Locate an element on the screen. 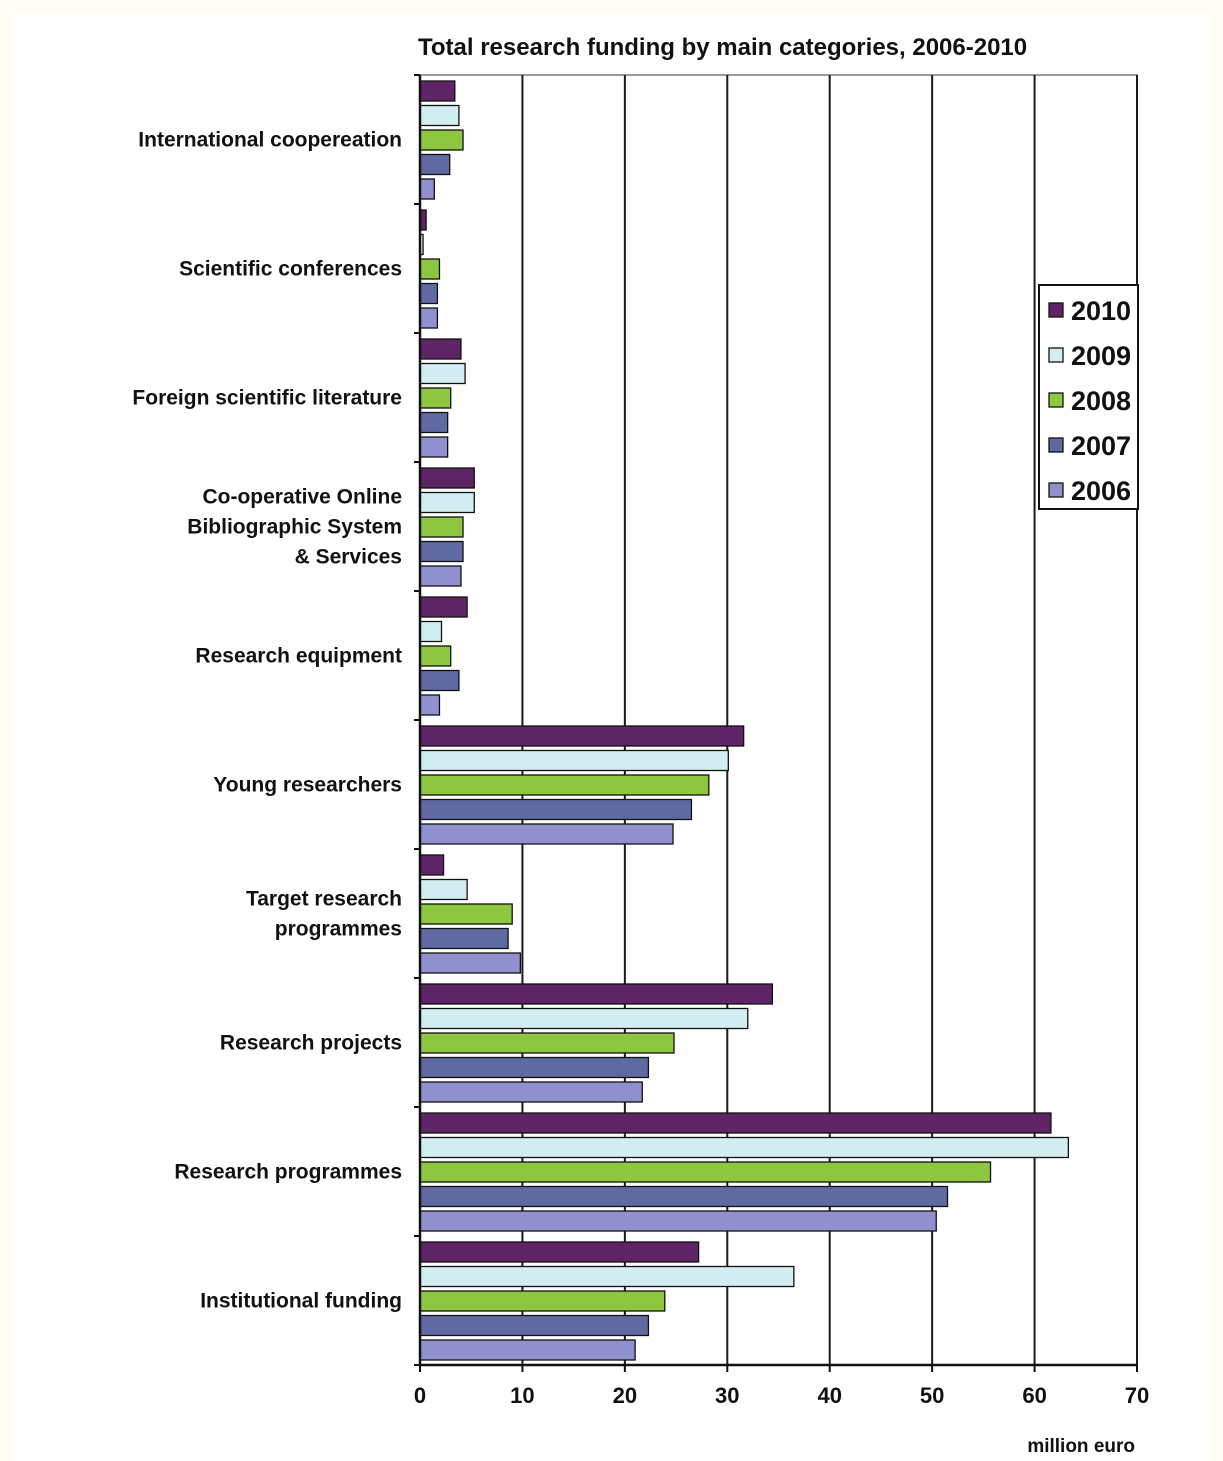 The image size is (1223, 1461). x-tick-label: 10 is located at coordinates (522, 1395).